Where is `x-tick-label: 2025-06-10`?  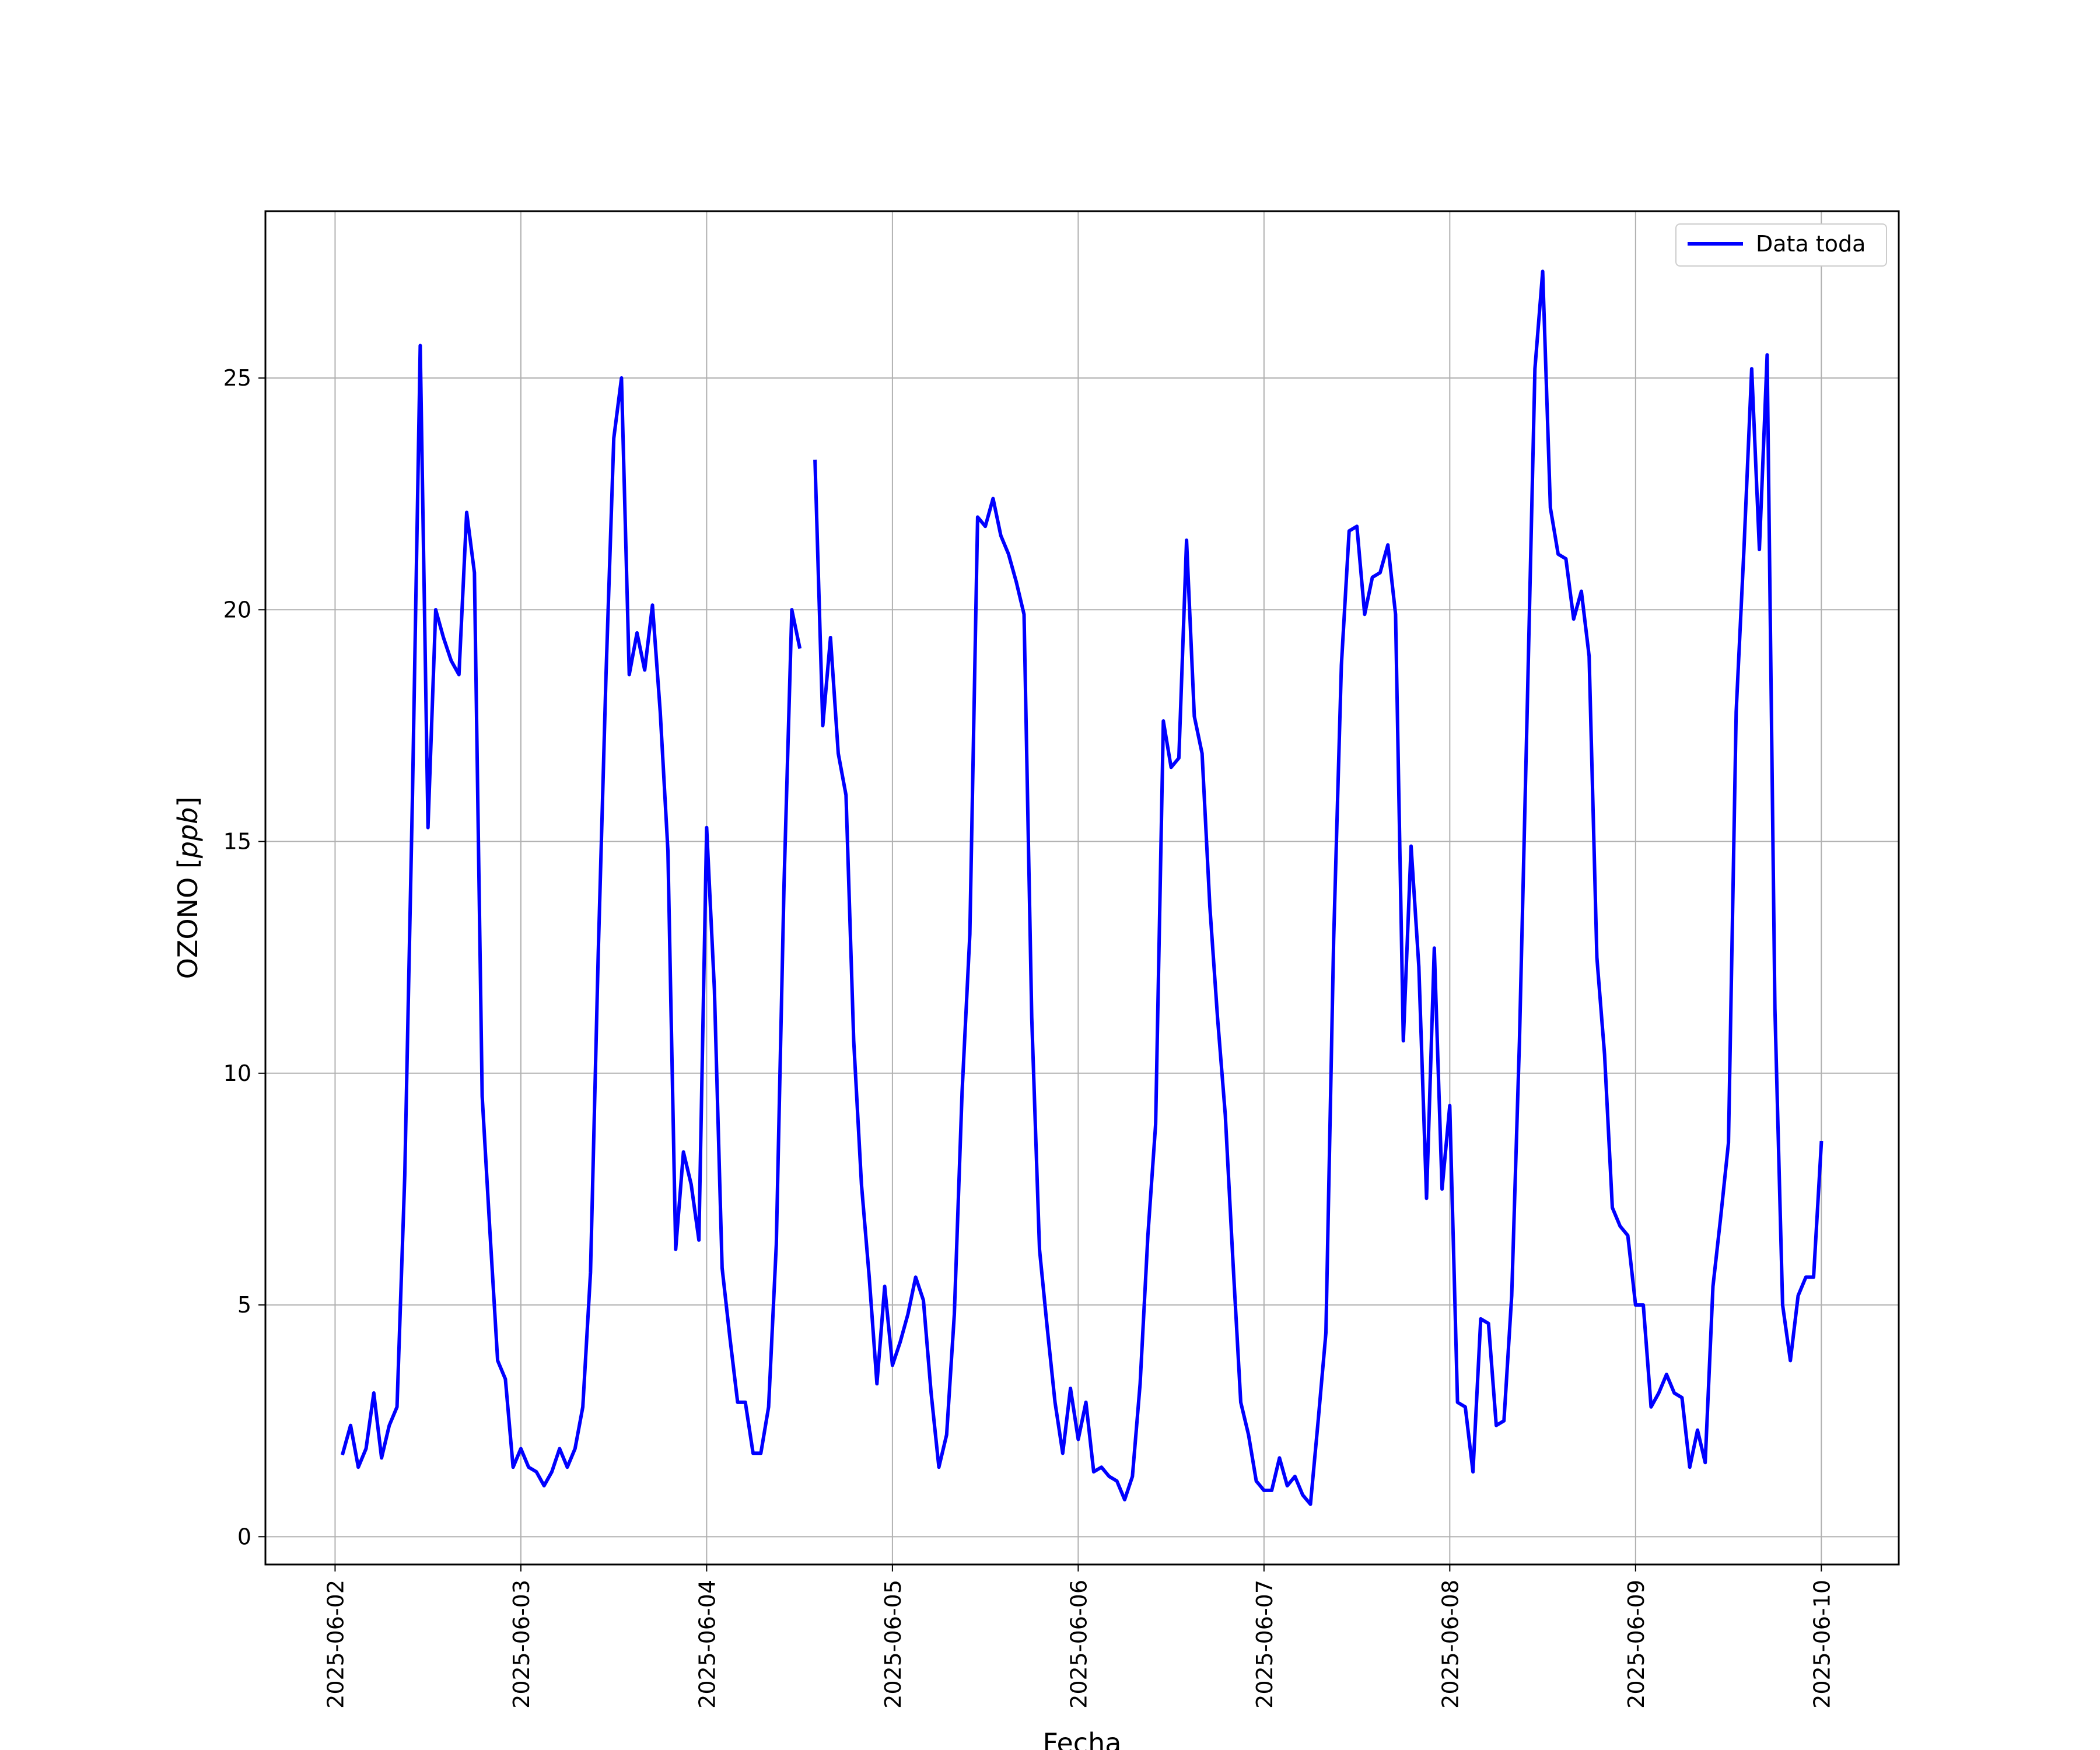
x-tick-label: 2025-06-10 is located at coordinates (1822, 1644).